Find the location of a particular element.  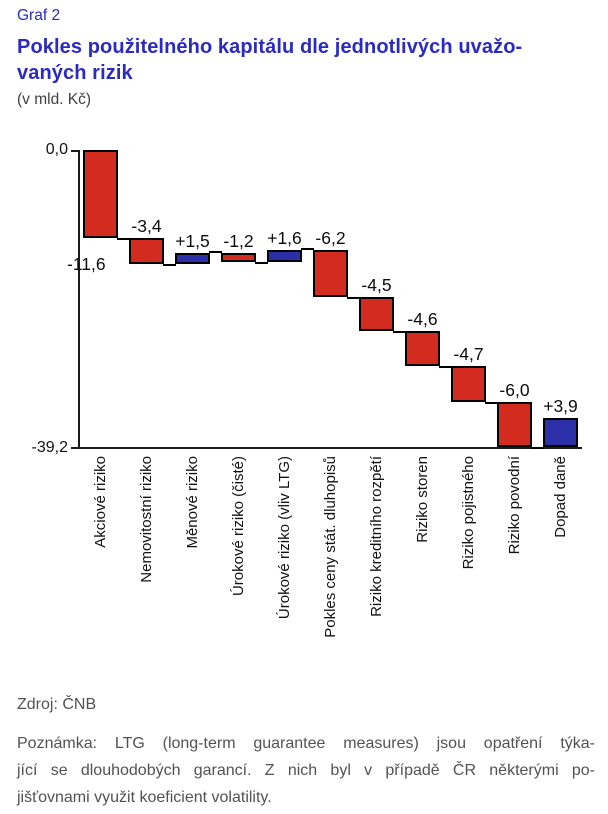

category-label: Pokles ceny stát. dluhopisů is located at coordinates (330, 547).